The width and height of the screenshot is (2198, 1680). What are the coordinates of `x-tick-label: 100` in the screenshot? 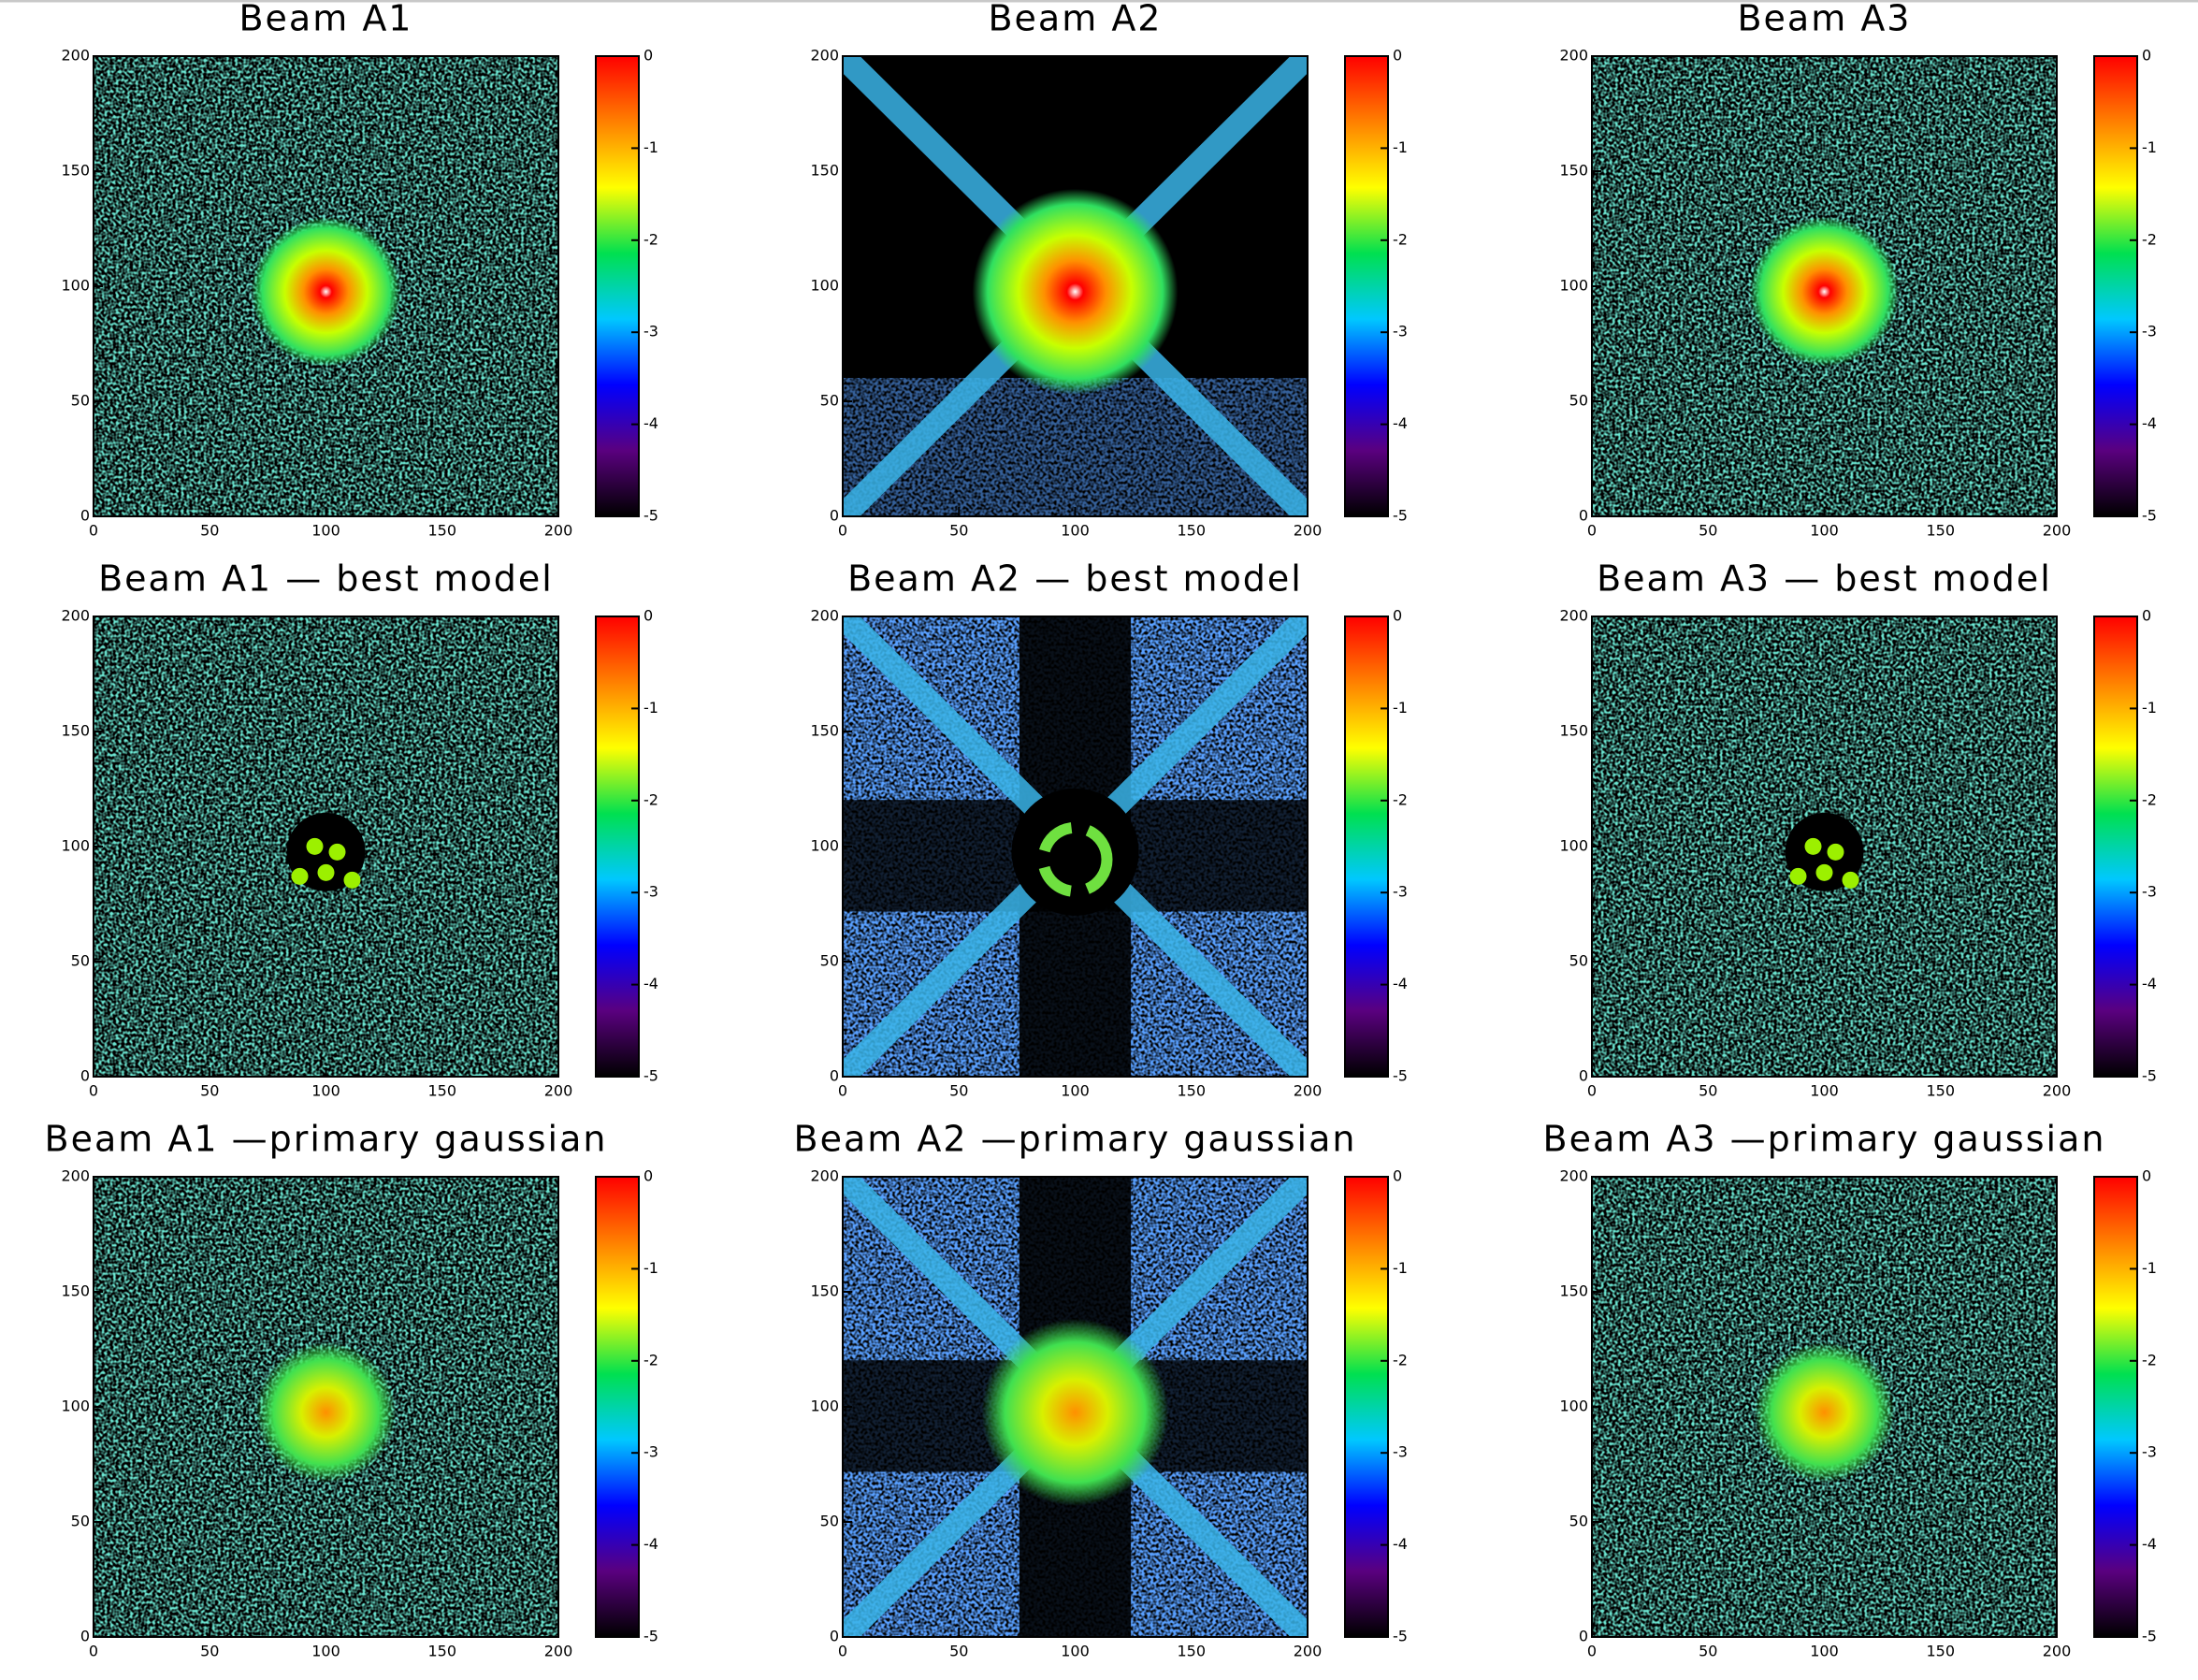 It's located at (1824, 1651).